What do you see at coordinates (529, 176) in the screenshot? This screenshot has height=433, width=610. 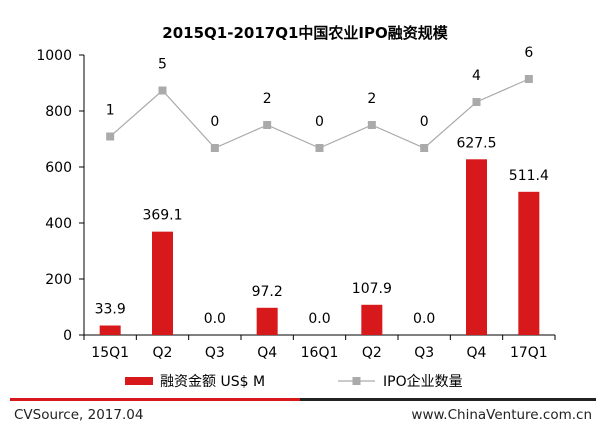 I see `bar-value-label: 511.4` at bounding box center [529, 176].